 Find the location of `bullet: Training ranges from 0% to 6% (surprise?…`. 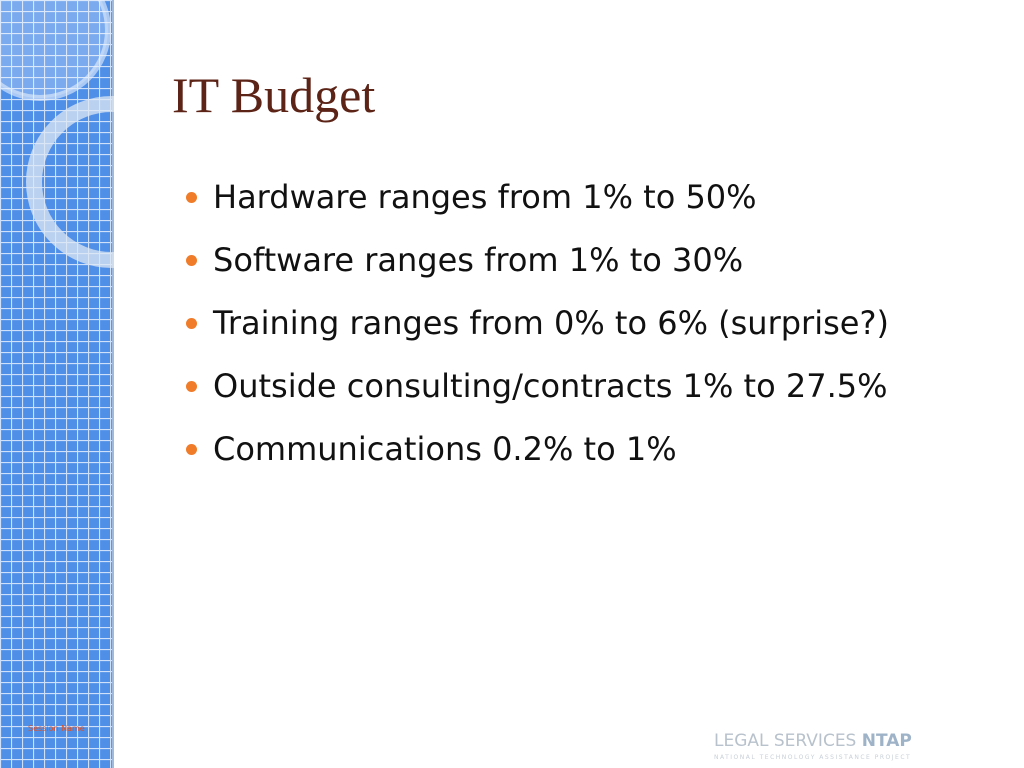

bullet: Training ranges from 0% to 6% (surprise?… is located at coordinates (536, 329).